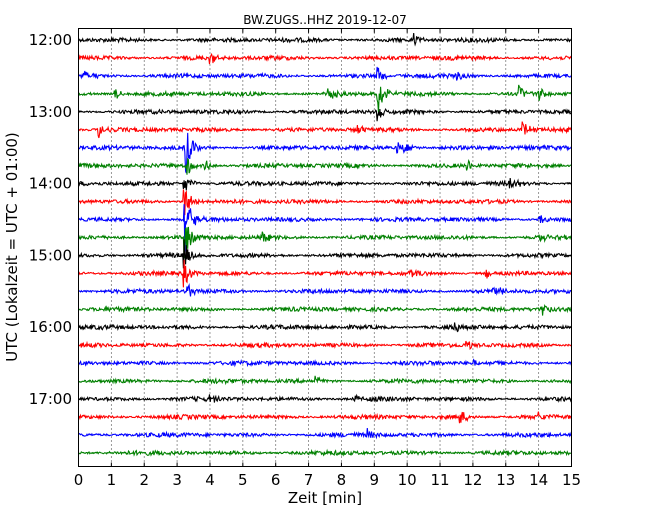  I want to click on y-tick-label: 13:00, so click(50, 112).